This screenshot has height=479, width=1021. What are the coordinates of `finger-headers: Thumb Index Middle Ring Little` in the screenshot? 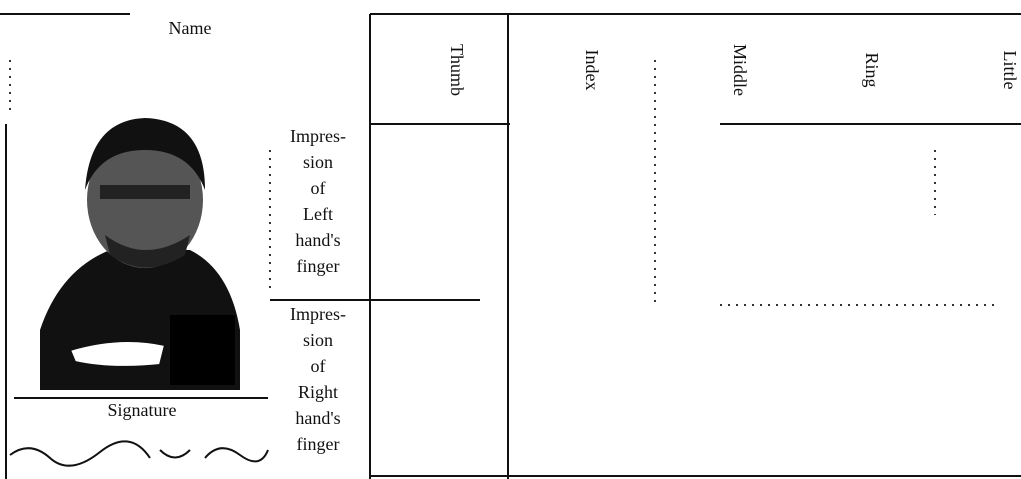 It's located at (733, 70).